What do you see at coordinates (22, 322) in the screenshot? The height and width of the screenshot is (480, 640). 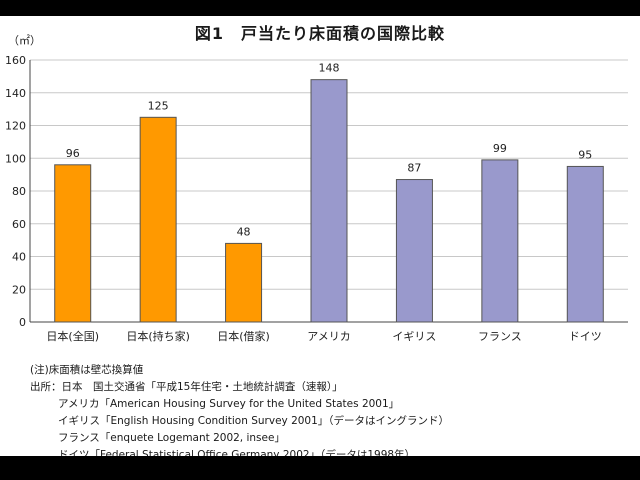 I see `y-tick-label: 0` at bounding box center [22, 322].